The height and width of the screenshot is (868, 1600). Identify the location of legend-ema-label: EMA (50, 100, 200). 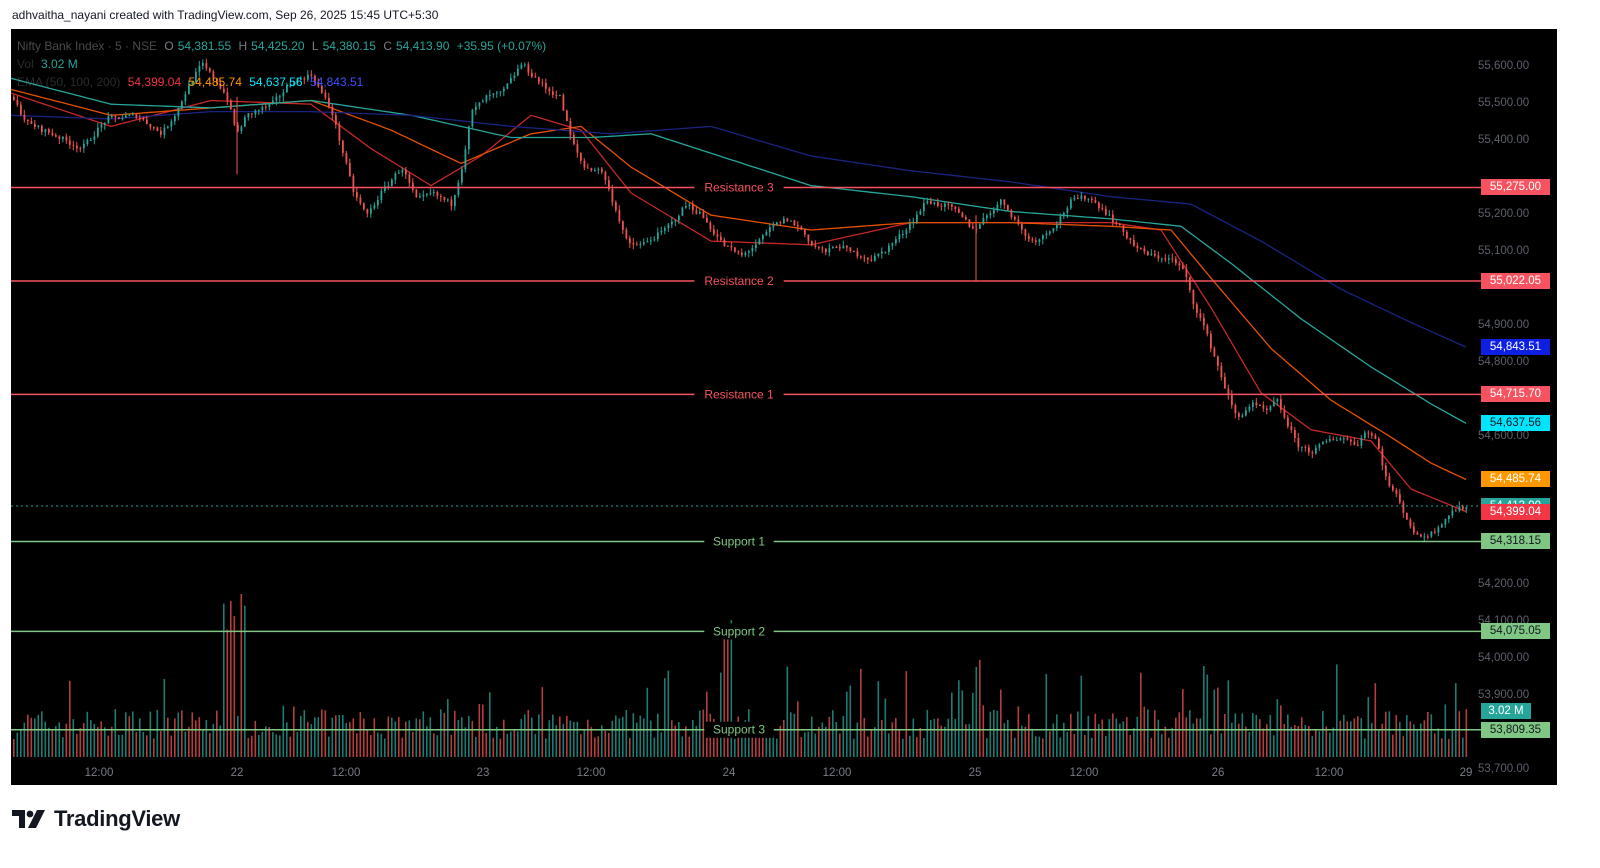
(69, 82).